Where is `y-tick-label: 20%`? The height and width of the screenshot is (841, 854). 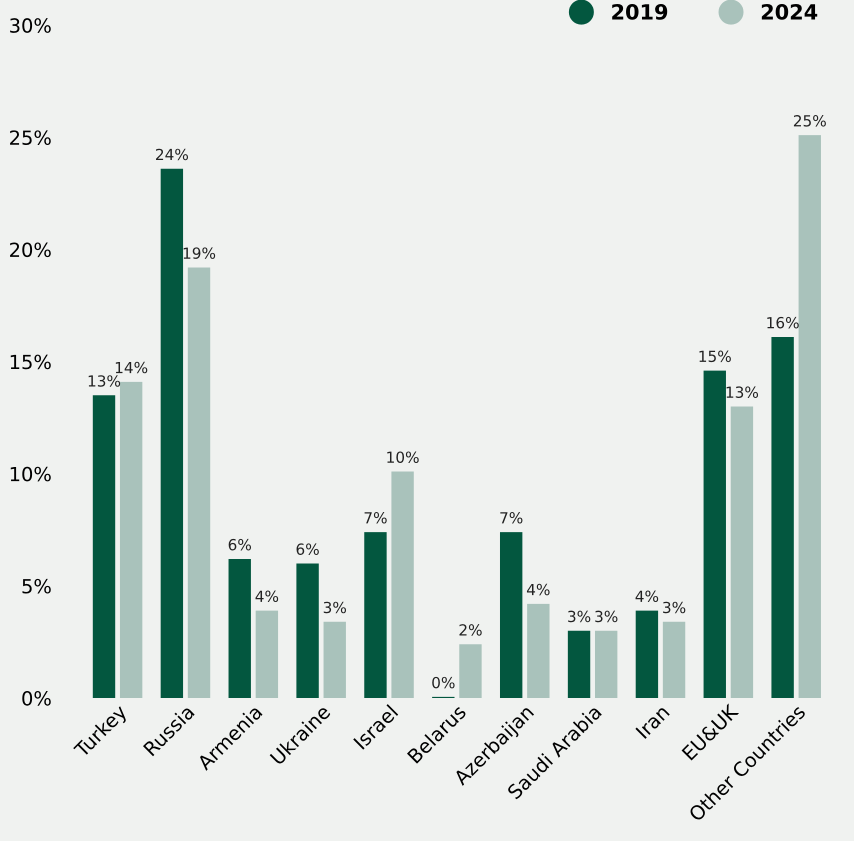 y-tick-label: 20% is located at coordinates (30, 250).